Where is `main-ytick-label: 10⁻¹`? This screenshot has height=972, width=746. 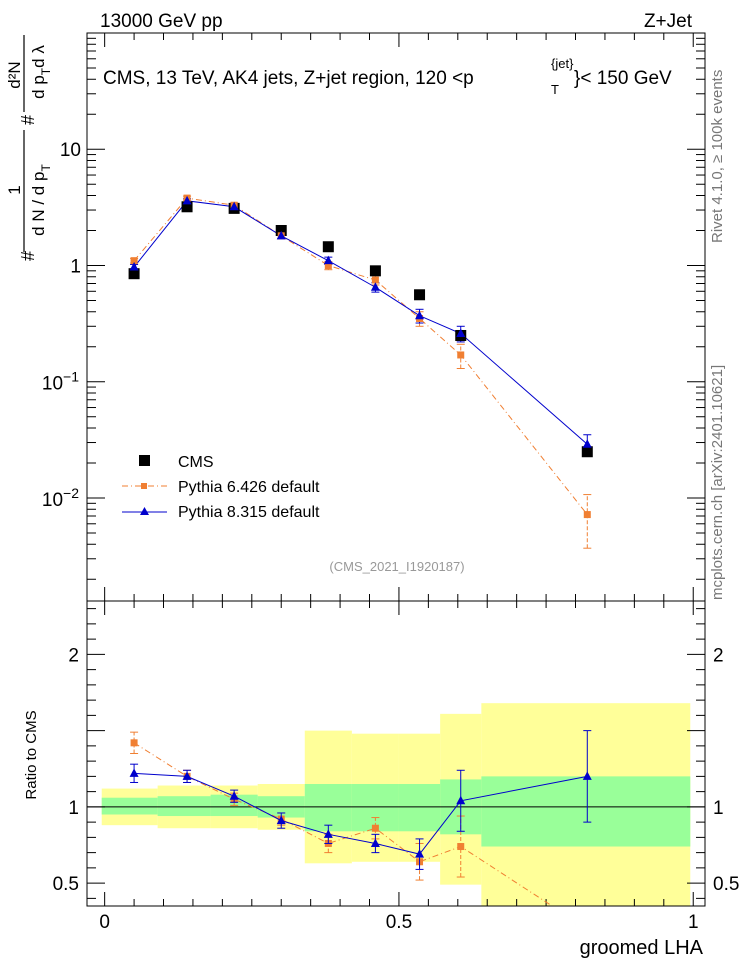
main-ytick-label: 10⁻¹ is located at coordinates (60, 382).